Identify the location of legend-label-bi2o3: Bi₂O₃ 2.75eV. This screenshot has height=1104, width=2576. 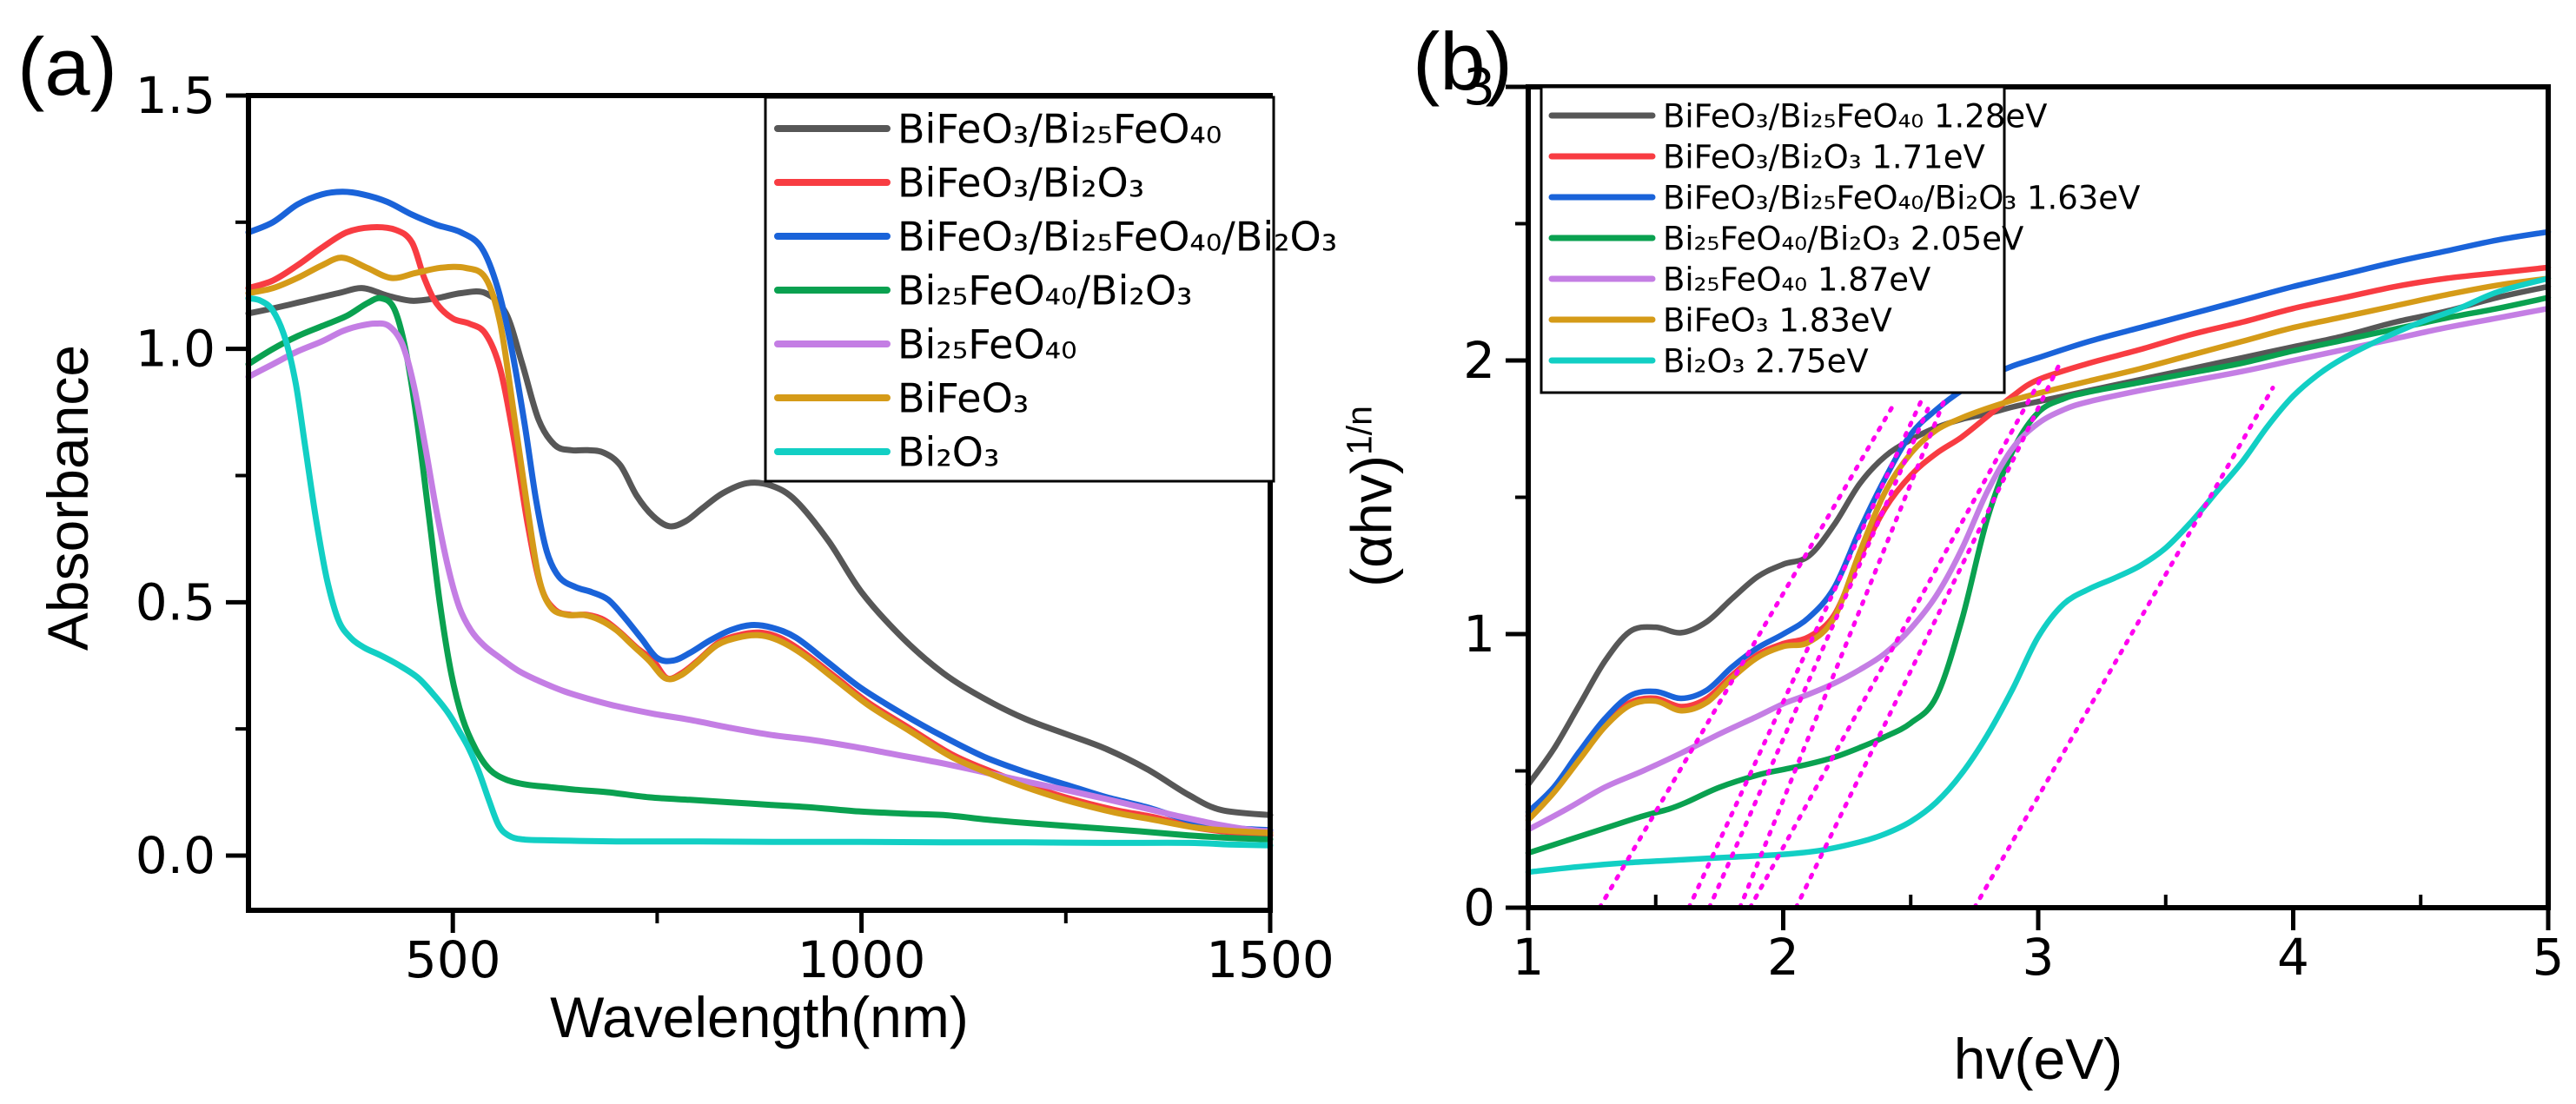
(1766, 361).